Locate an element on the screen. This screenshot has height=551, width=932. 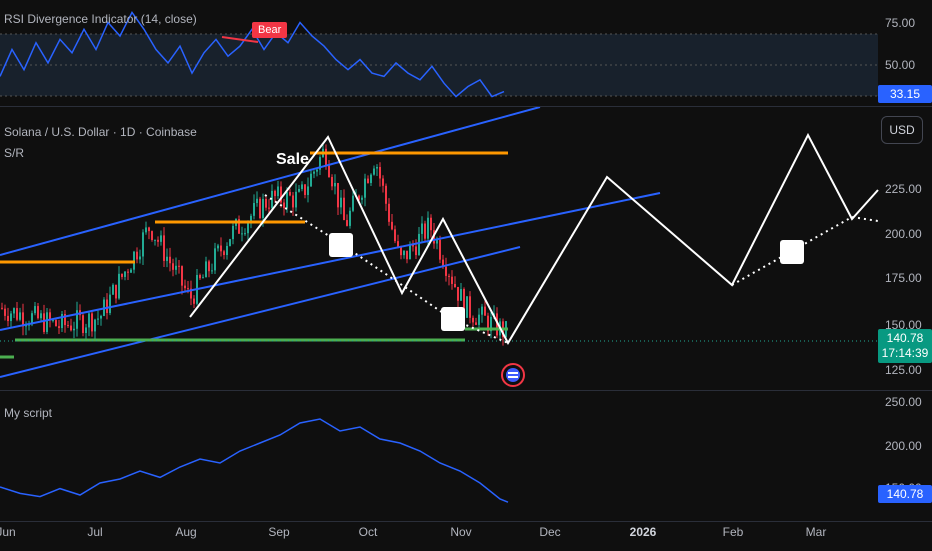
price-axis-tick-125: 125.00 is located at coordinates (903, 370).